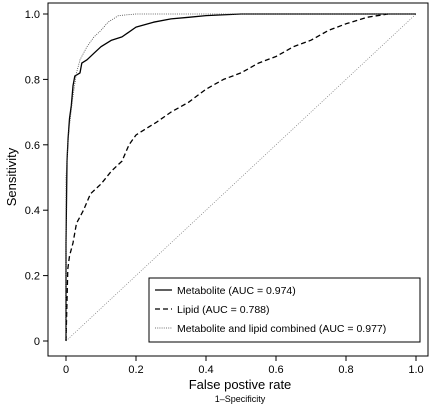 The image size is (433, 407). What do you see at coordinates (11, 176) in the screenshot?
I see `y-axis-title: Sensitivity` at bounding box center [11, 176].